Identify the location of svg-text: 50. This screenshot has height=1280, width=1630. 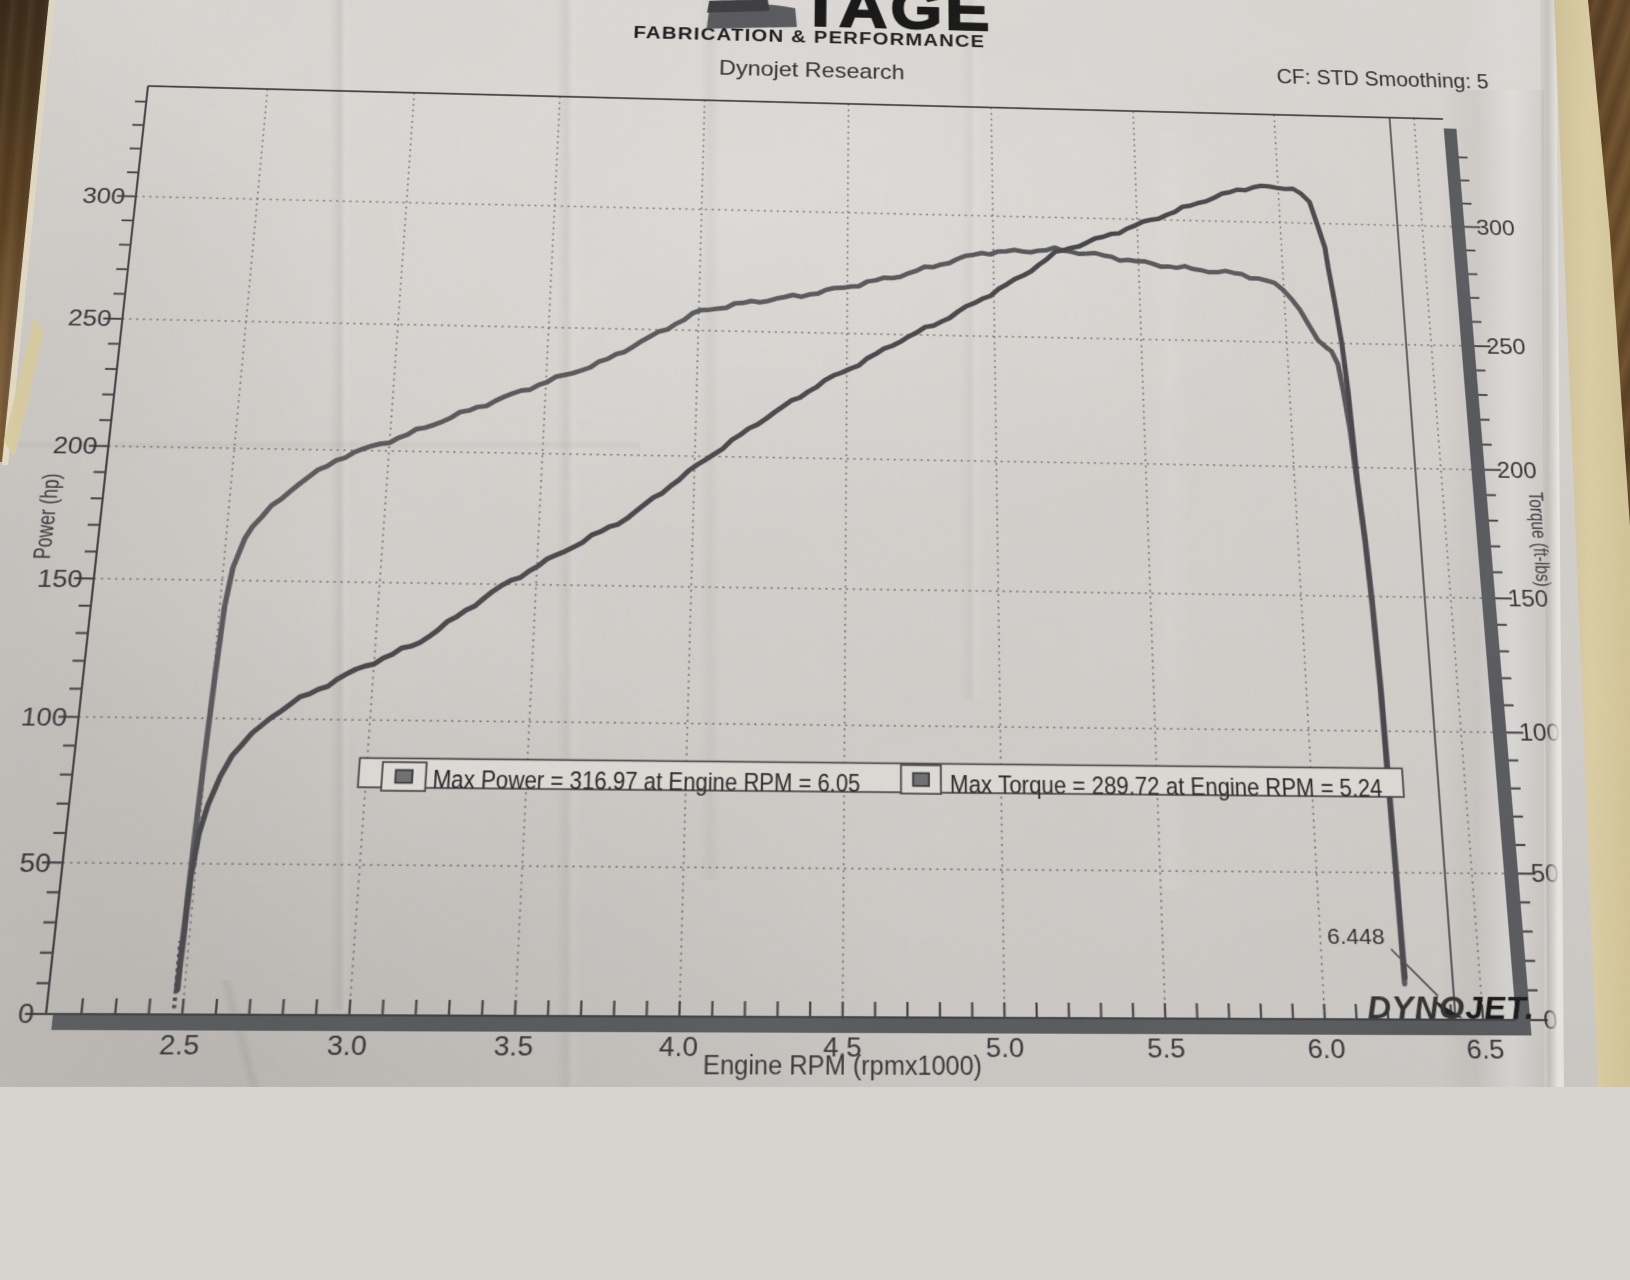
(35, 862).